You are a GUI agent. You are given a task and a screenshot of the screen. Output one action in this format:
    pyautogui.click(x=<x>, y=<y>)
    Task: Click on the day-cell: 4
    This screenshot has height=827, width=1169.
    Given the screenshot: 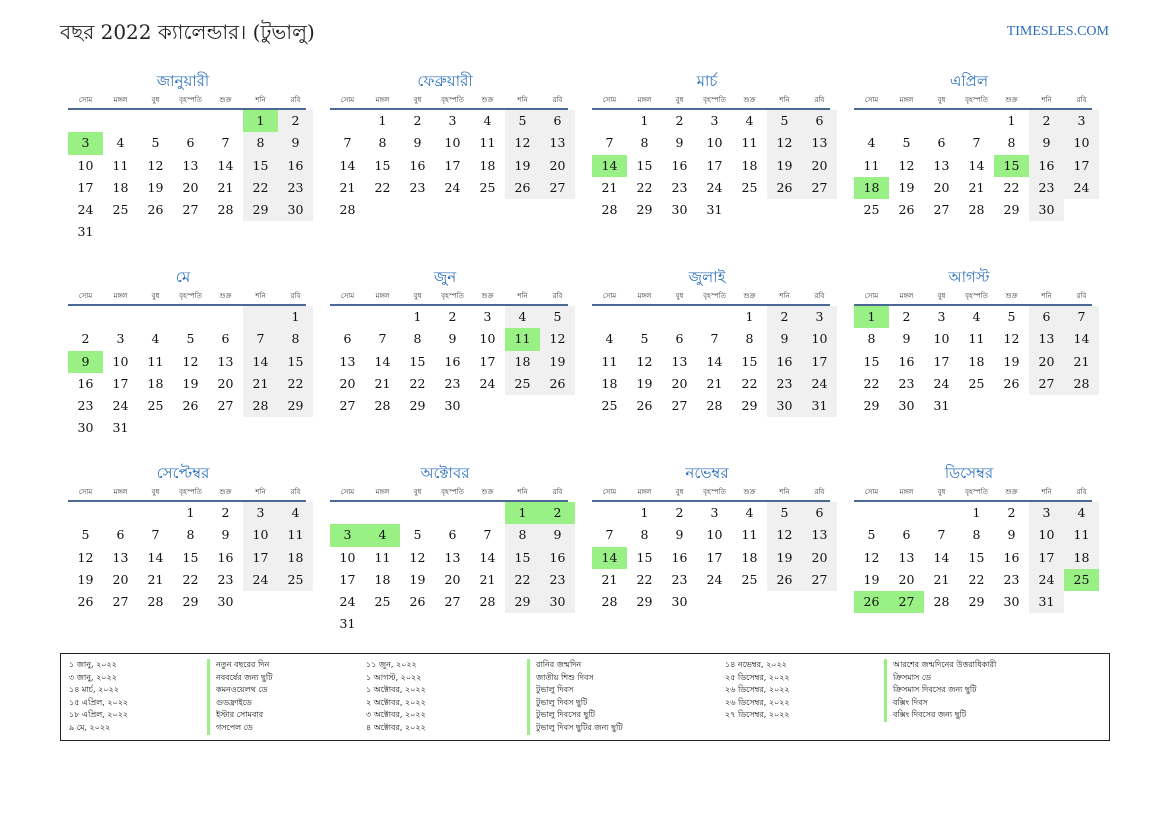 What is the action you would take?
    pyautogui.click(x=522, y=317)
    